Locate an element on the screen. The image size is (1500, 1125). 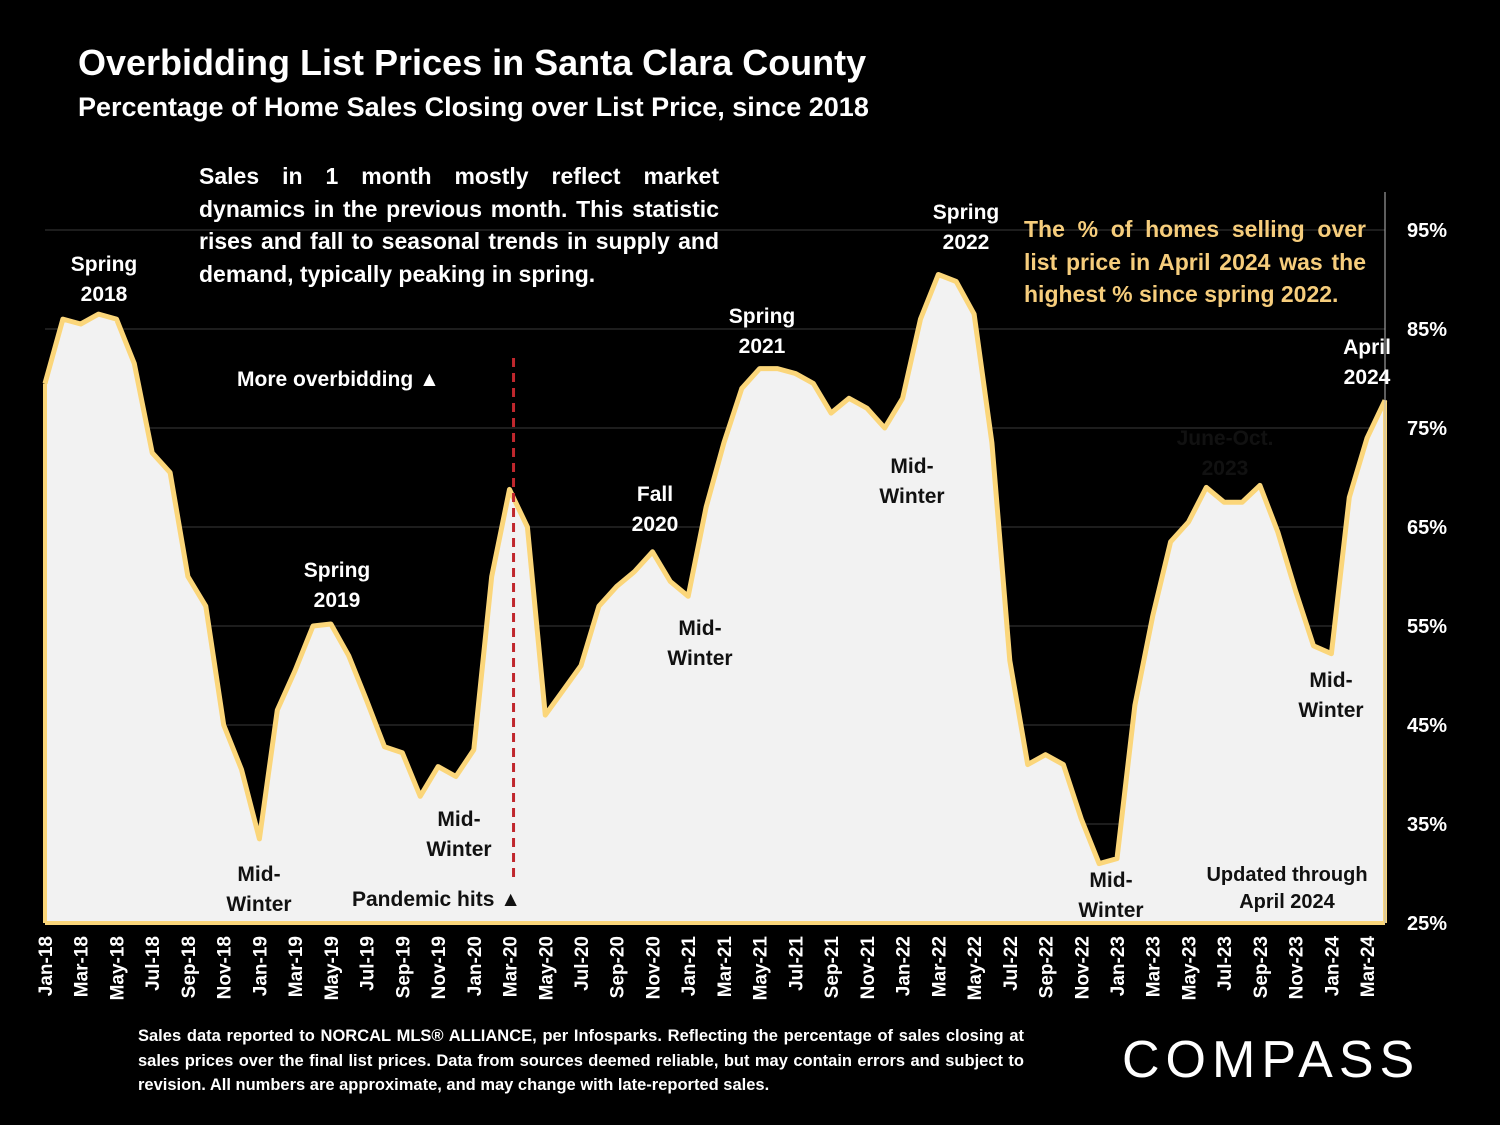
x-tick-label: Sep-23 is located at coordinates (1261, 967).